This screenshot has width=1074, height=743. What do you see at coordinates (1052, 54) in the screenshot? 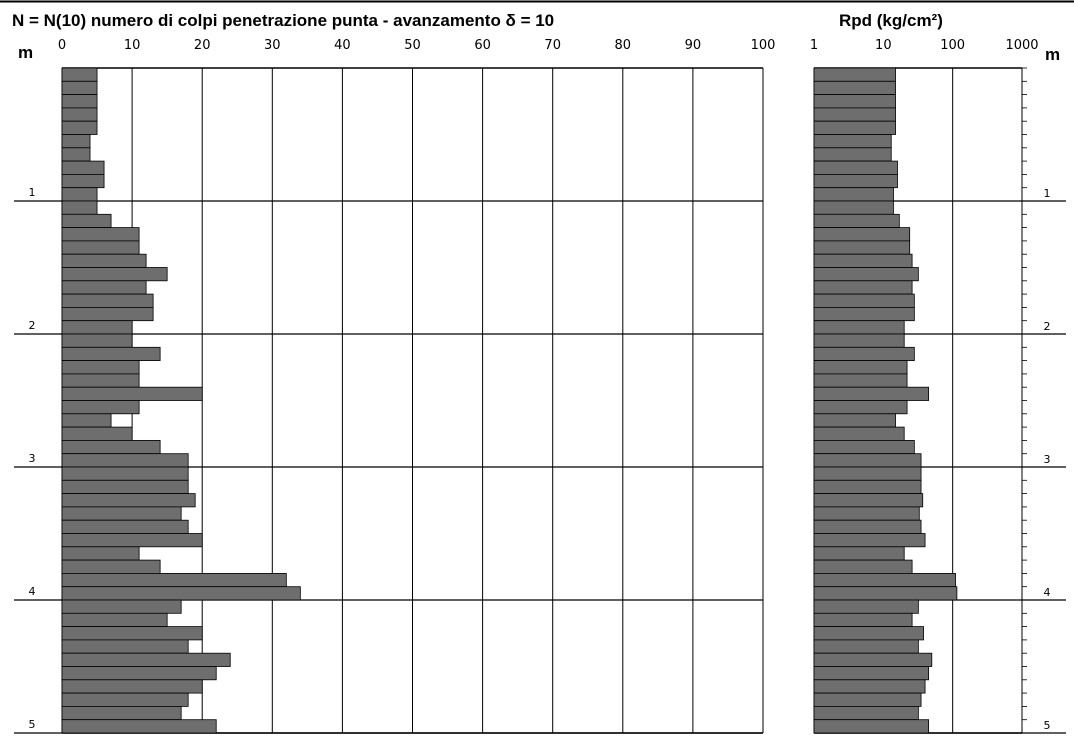
I see `right-depth-unit-label: m` at bounding box center [1052, 54].